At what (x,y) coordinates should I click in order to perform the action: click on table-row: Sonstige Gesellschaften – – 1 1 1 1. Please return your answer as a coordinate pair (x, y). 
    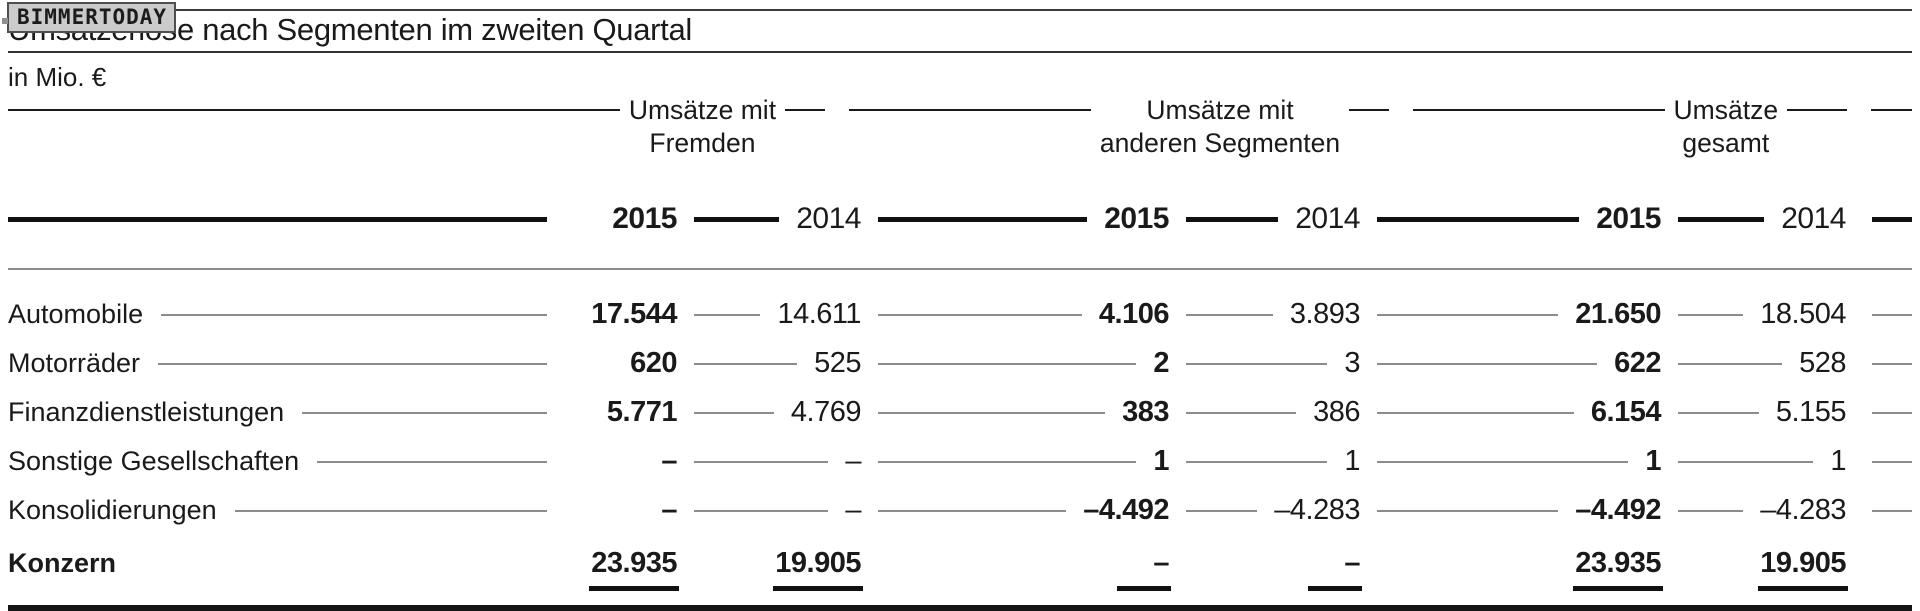
    Looking at the image, I should click on (960, 461).